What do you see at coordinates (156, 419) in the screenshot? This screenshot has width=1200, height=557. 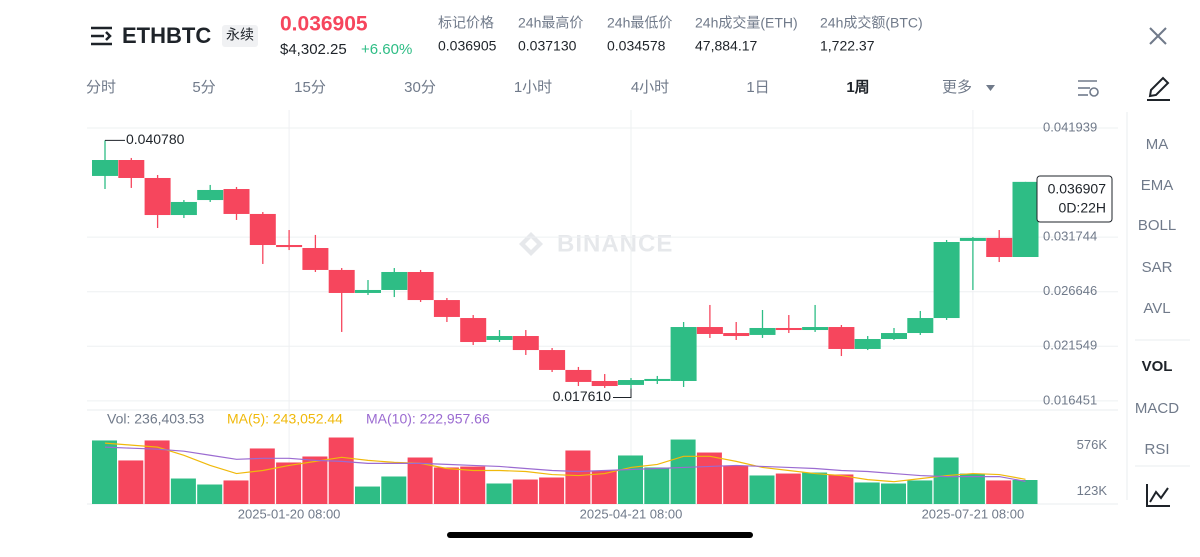 I see `volume-legend: Vol: 236,403.53` at bounding box center [156, 419].